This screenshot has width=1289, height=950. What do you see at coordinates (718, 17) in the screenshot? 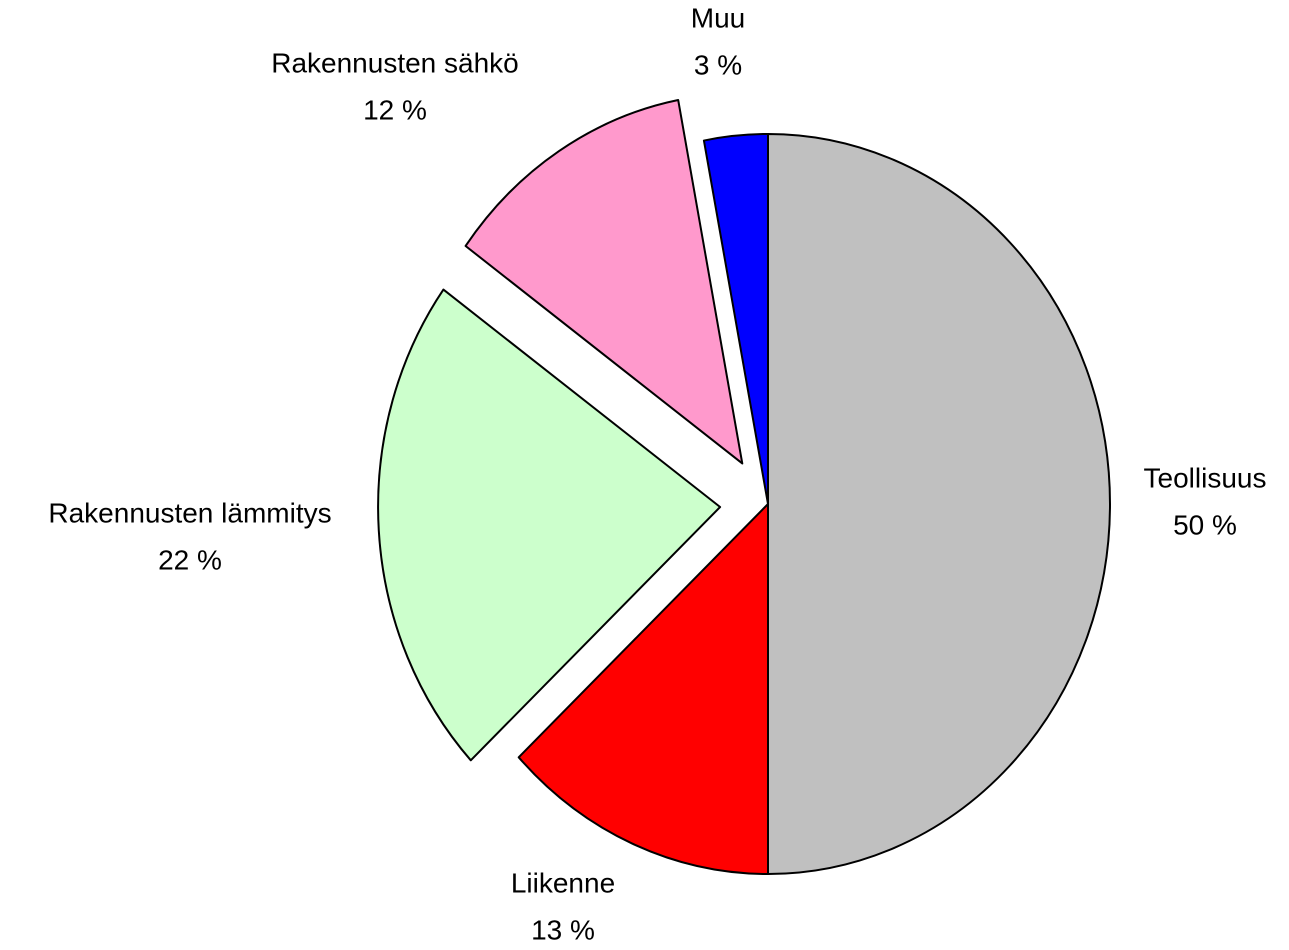
I see `slice-label: Muu` at bounding box center [718, 17].